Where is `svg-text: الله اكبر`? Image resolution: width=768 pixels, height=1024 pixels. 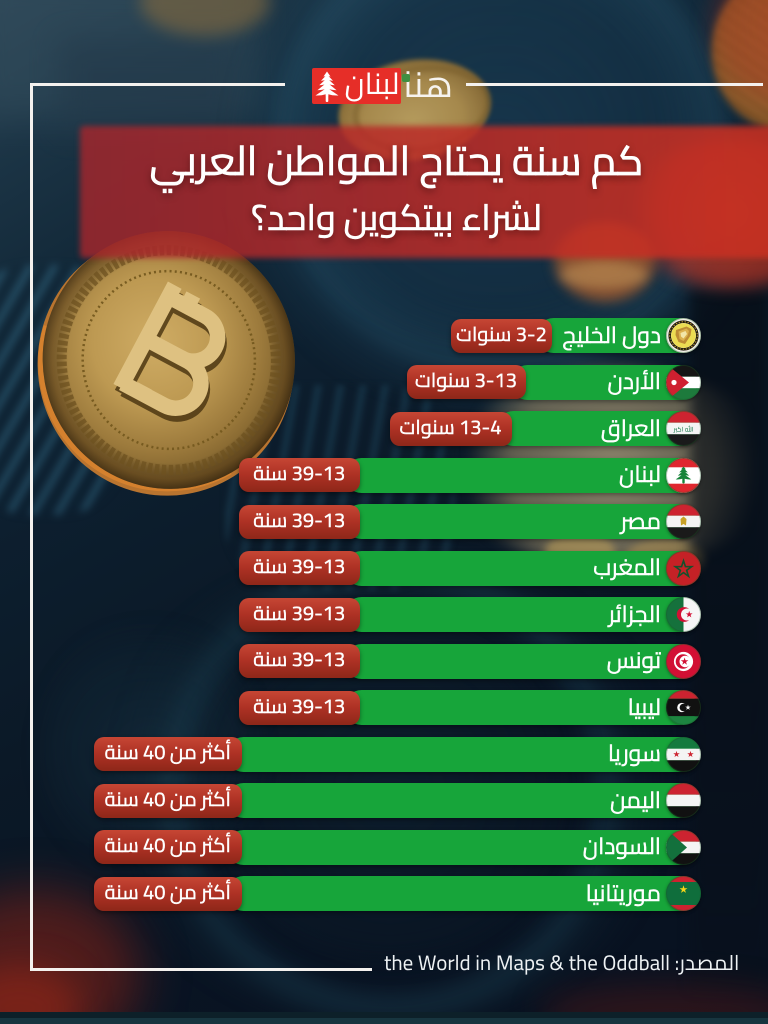 svg-text: الله اكبر is located at coordinates (682, 430).